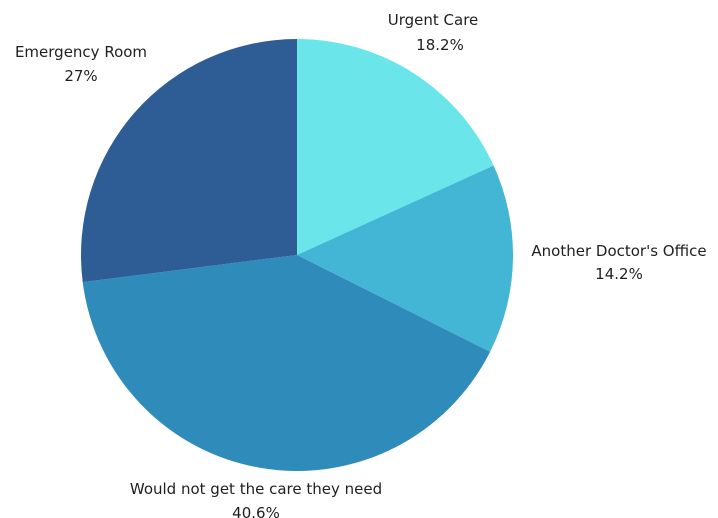 The height and width of the screenshot is (518, 718). I want to click on label-would-not-get-care: Would not get the care they need, so click(256, 489).